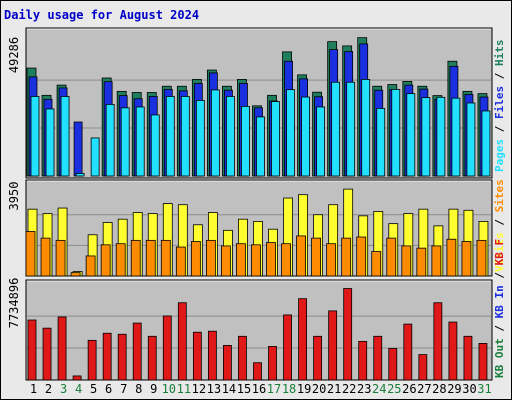 The image size is (512, 400). I want to click on day-label-9: 9, so click(153, 389).